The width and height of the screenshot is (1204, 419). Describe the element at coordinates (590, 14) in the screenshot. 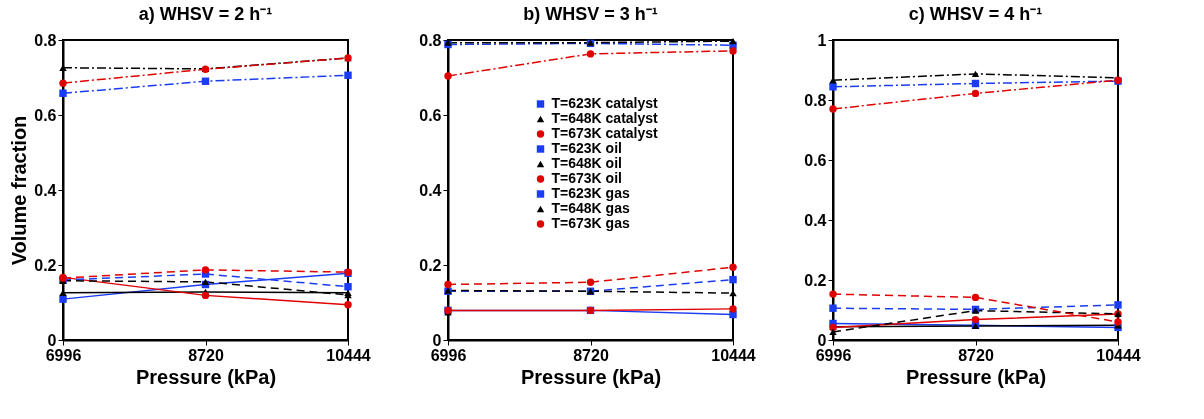

I see `chart-title: b) WHSV = 3 h⁻¹` at that location.